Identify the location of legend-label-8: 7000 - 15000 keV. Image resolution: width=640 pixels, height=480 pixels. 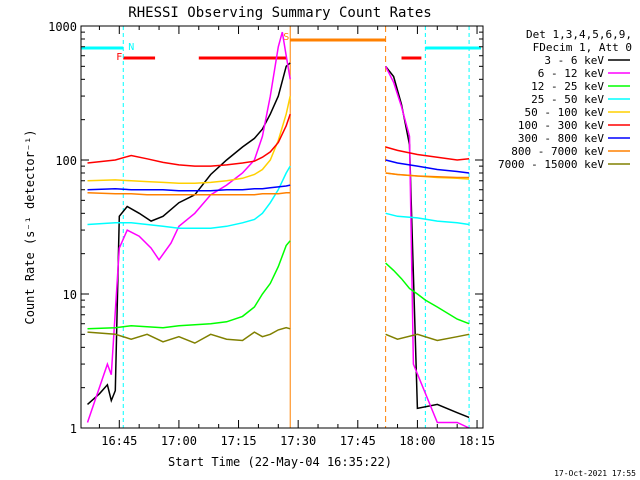
(551, 164).